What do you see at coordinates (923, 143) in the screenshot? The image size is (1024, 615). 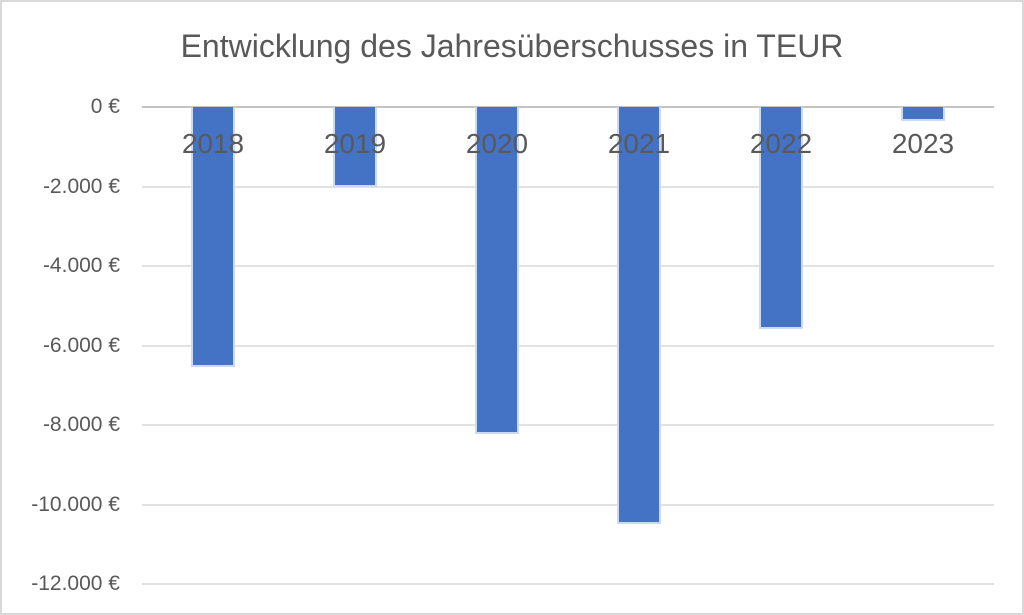 I see `x-axis-label: 2023` at bounding box center [923, 143].